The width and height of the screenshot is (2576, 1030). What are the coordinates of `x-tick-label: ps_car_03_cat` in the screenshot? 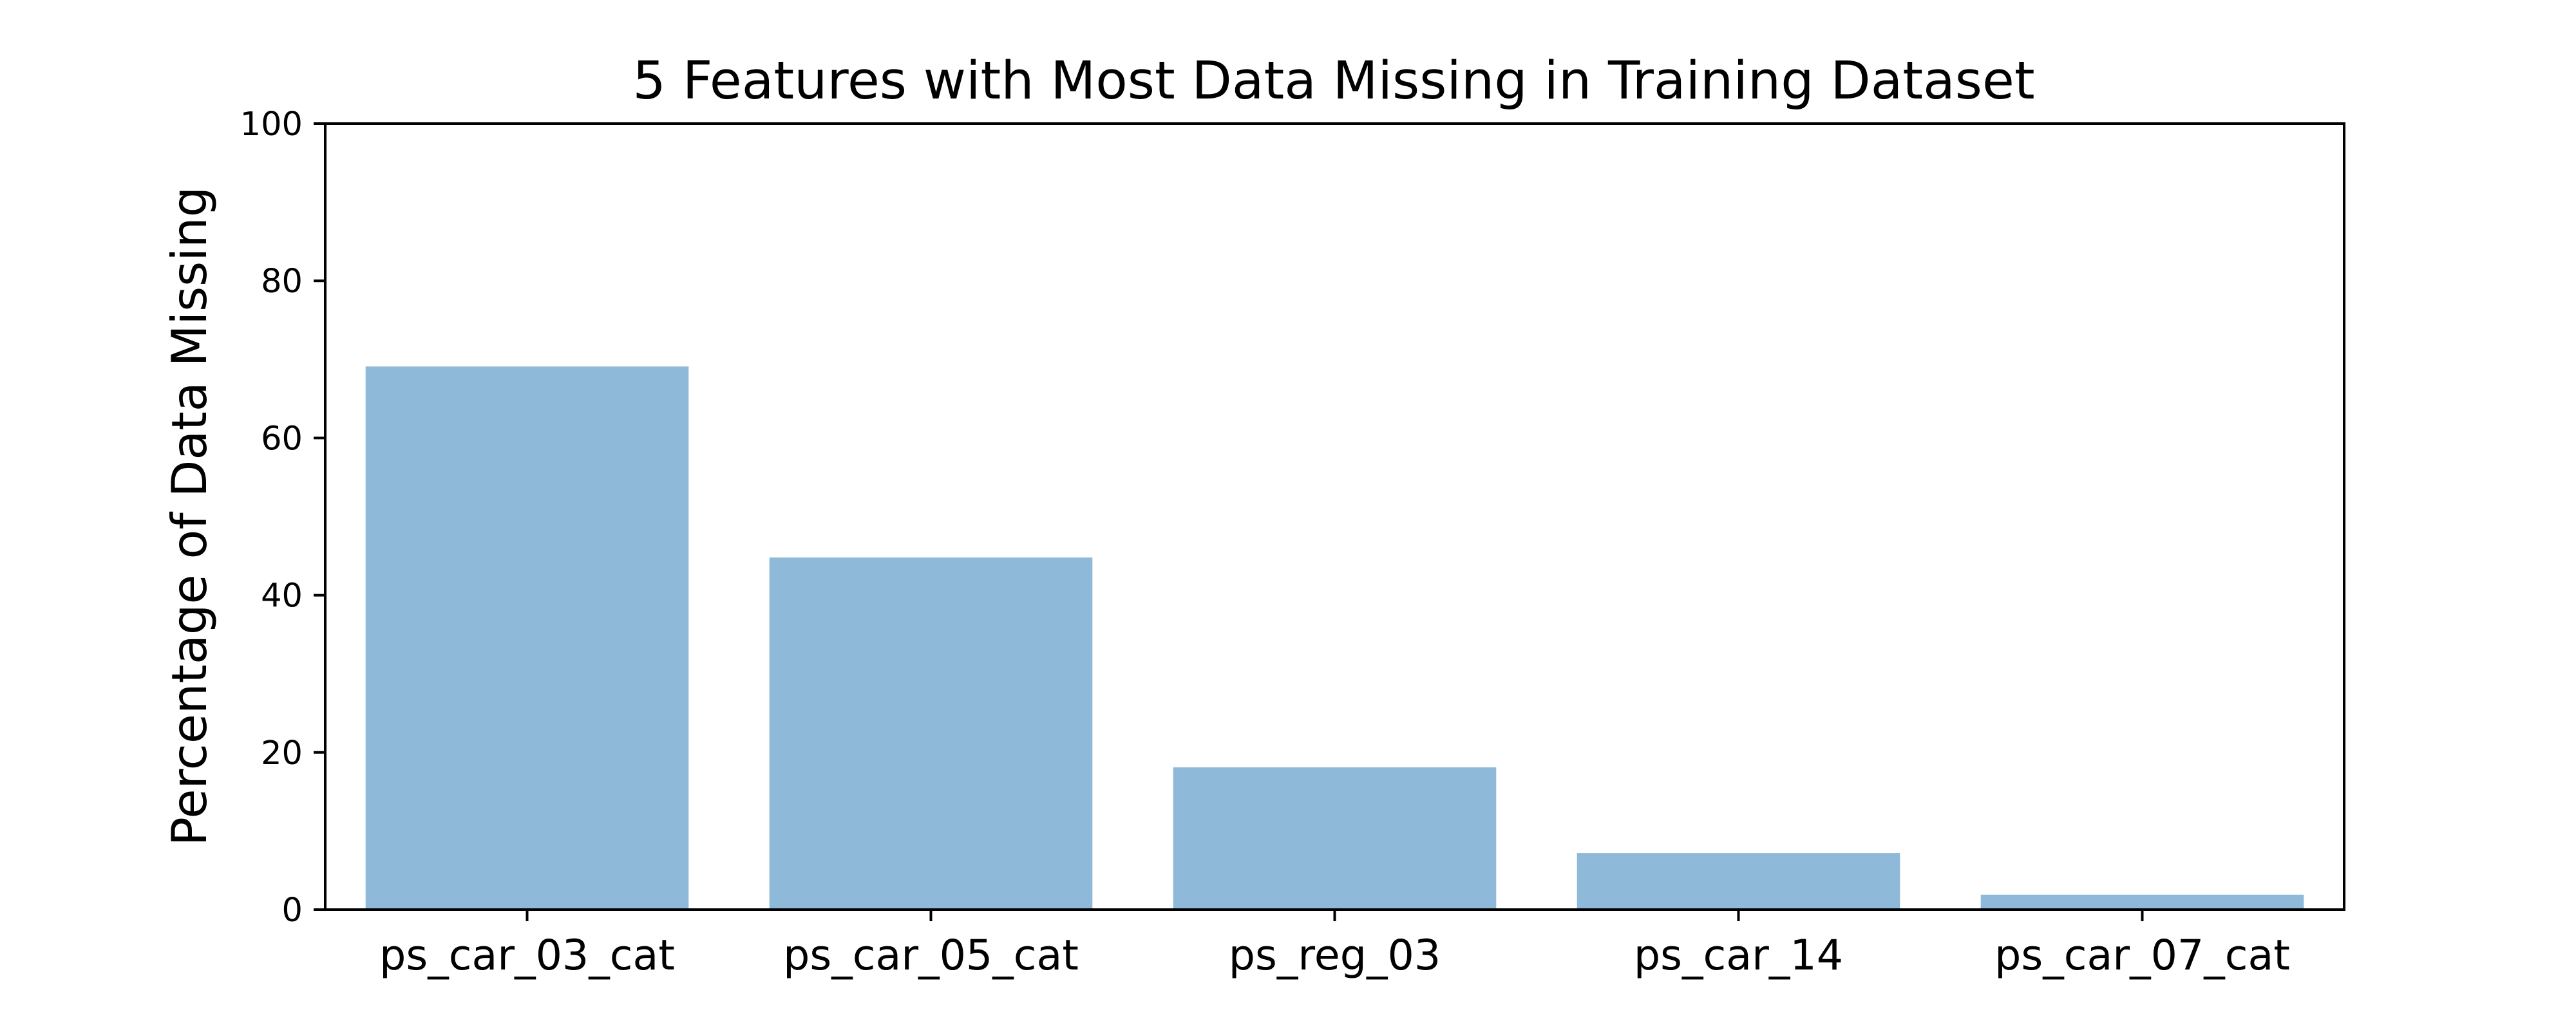 It's located at (527, 956).